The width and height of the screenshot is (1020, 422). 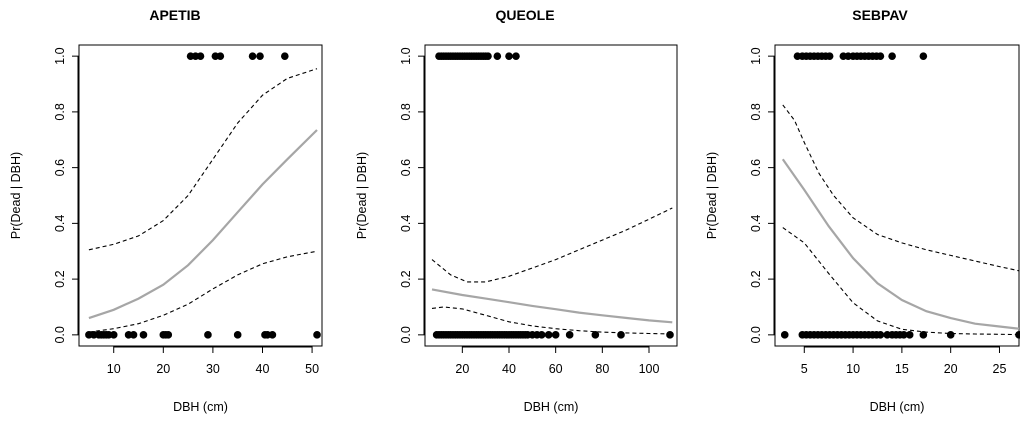 What do you see at coordinates (312, 369) in the screenshot?
I see `x-tick-label: 50` at bounding box center [312, 369].